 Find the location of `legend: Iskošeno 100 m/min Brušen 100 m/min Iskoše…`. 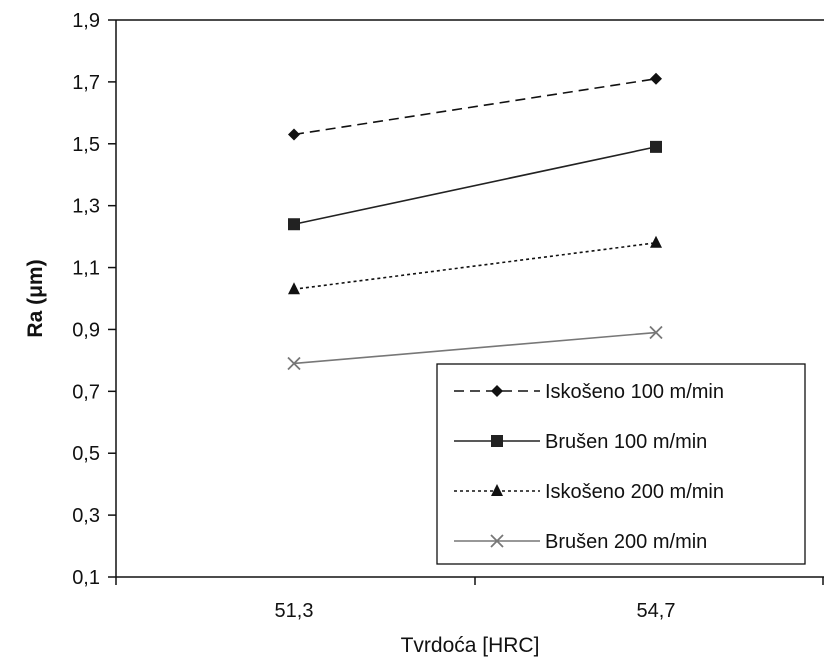

legend: Iskošeno 100 m/min Brušen 100 m/min Iskoše… is located at coordinates (621, 464).